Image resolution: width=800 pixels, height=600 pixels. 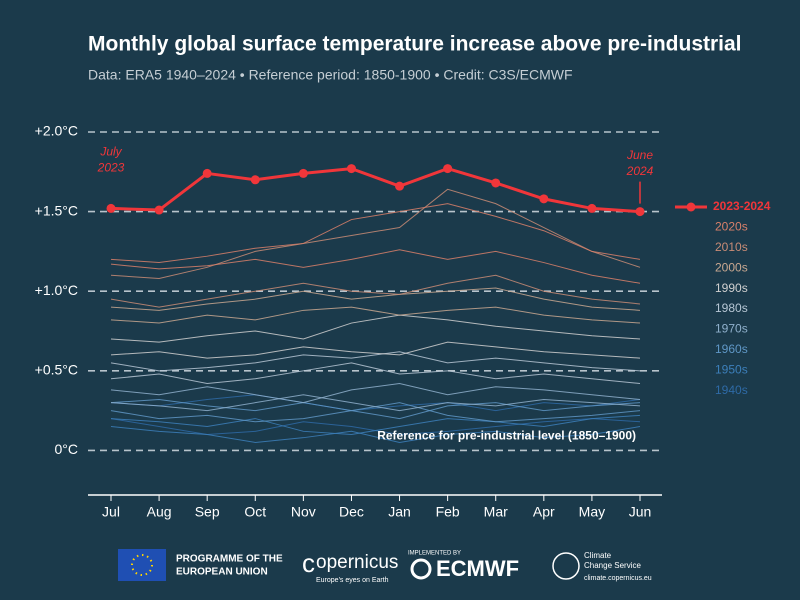 I want to click on x-tick-label: Jun, so click(x=640, y=512).